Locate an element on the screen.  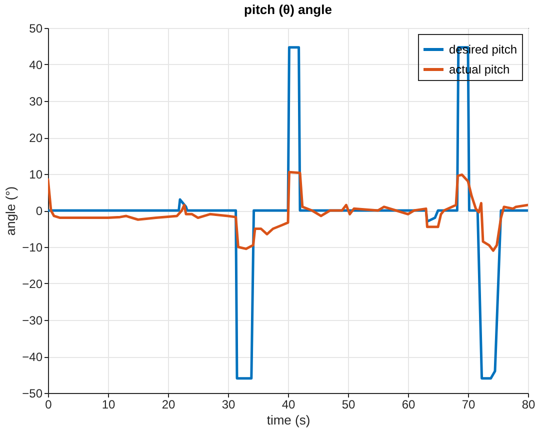
y-tick-label: −30 is located at coordinates (32, 321).